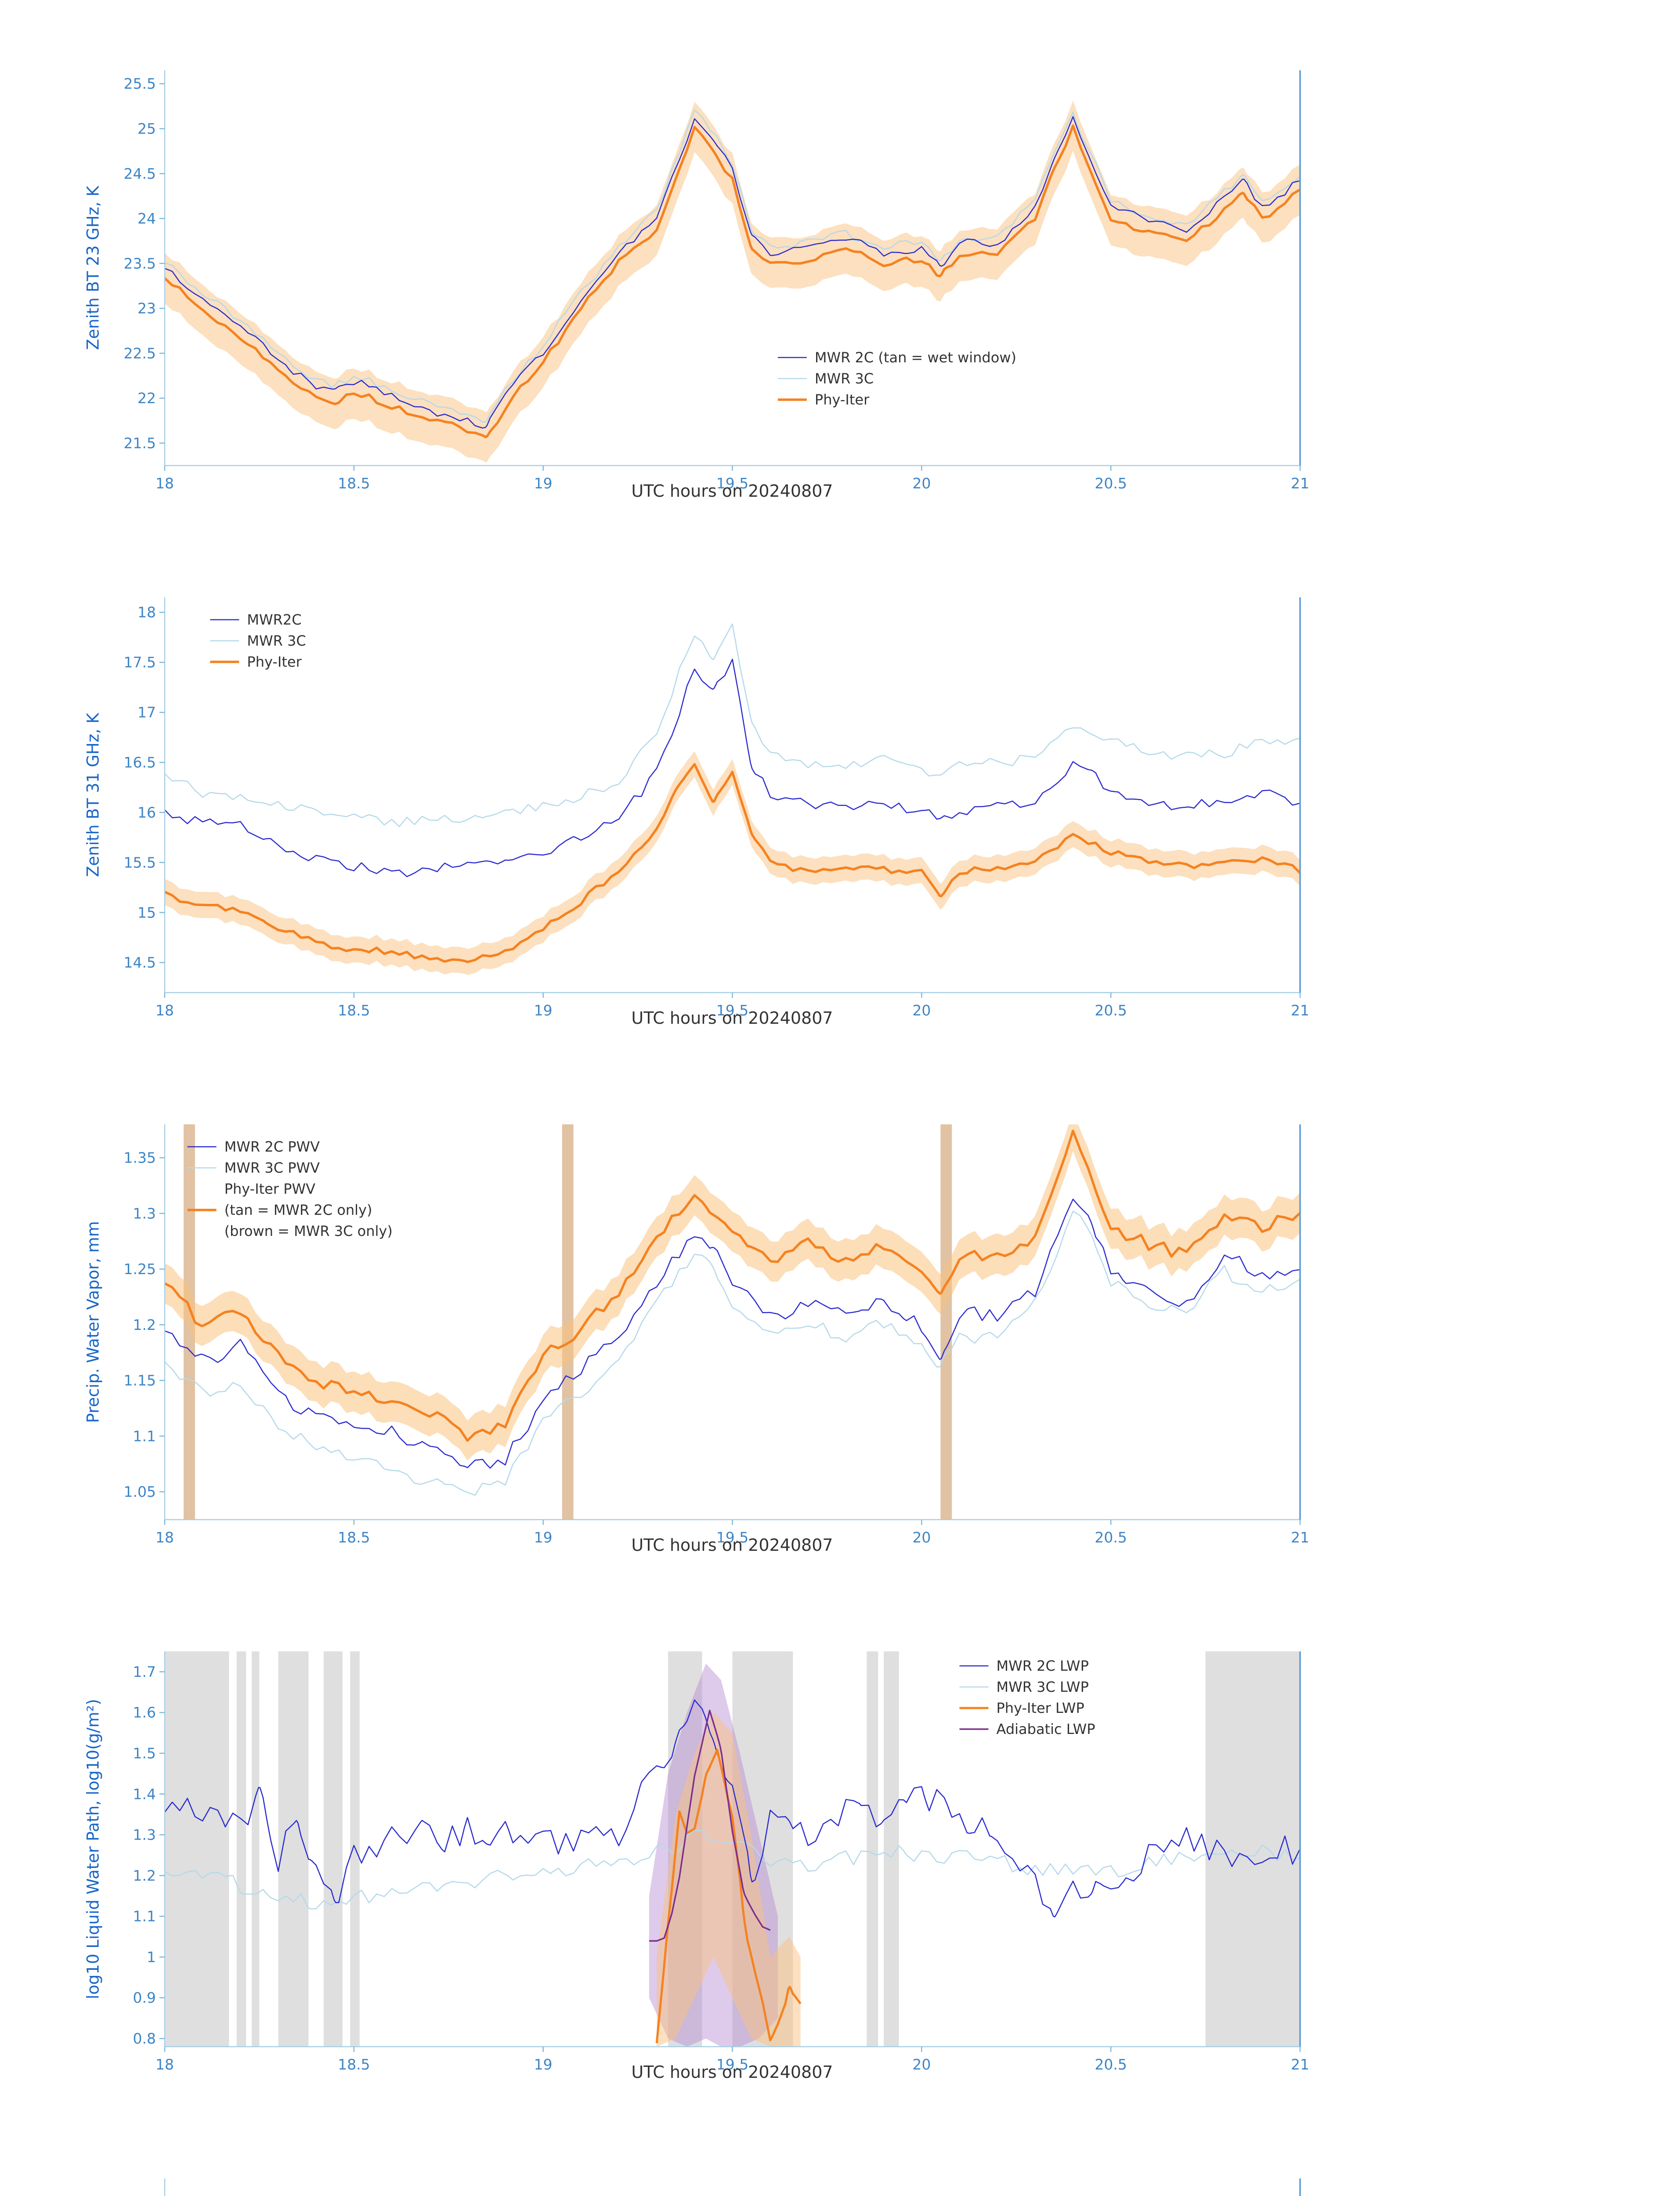  What do you see at coordinates (146, 128) in the screenshot?
I see `y-tick-label: 25` at bounding box center [146, 128].